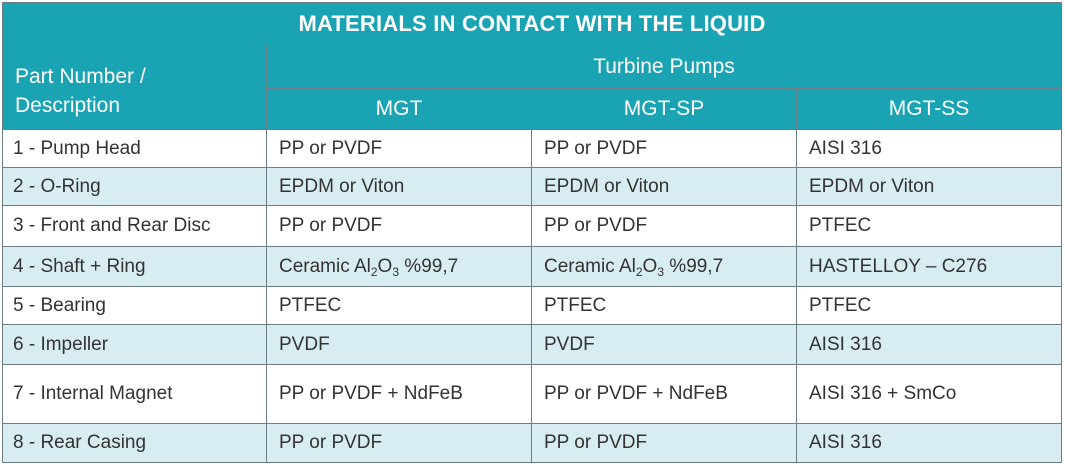  I want to click on mgt-sp-cell: PP or PVDF + NdFeB, so click(664, 394).